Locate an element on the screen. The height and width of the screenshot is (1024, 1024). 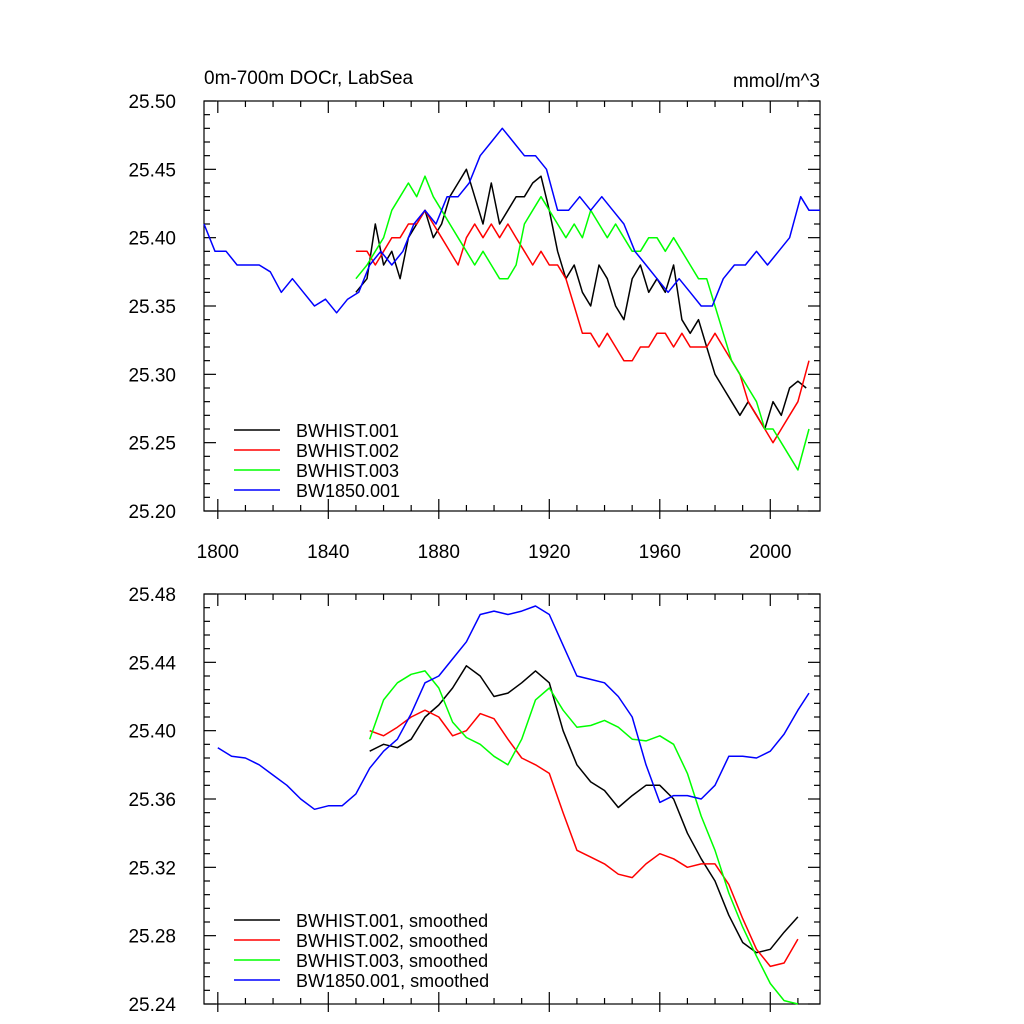
x-tick-label: 1840 is located at coordinates (328, 552).